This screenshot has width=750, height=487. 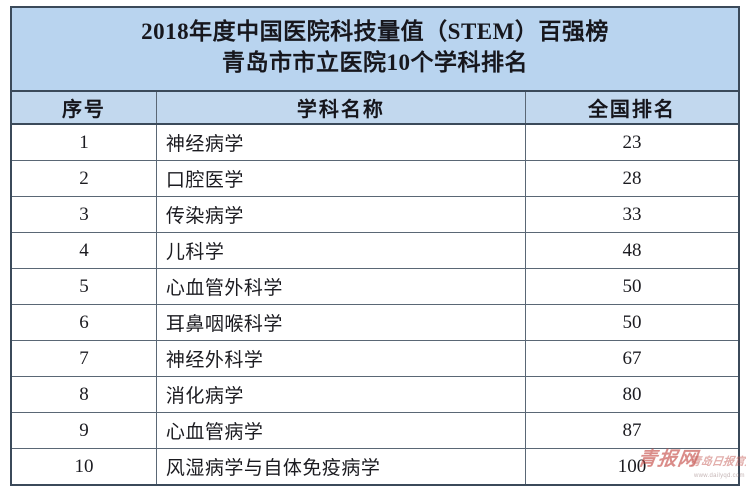 What do you see at coordinates (340, 142) in the screenshot?
I see `cell-discipline-name: 神经病学` at bounding box center [340, 142].